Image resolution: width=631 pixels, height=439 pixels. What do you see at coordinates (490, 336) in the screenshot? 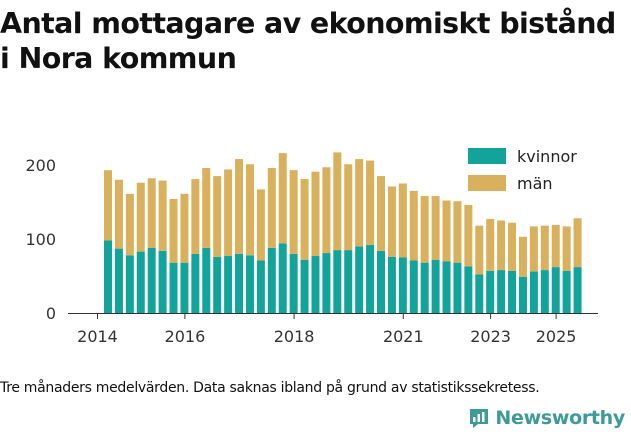
I see `x-tick-label-2023: 2023` at bounding box center [490, 336].